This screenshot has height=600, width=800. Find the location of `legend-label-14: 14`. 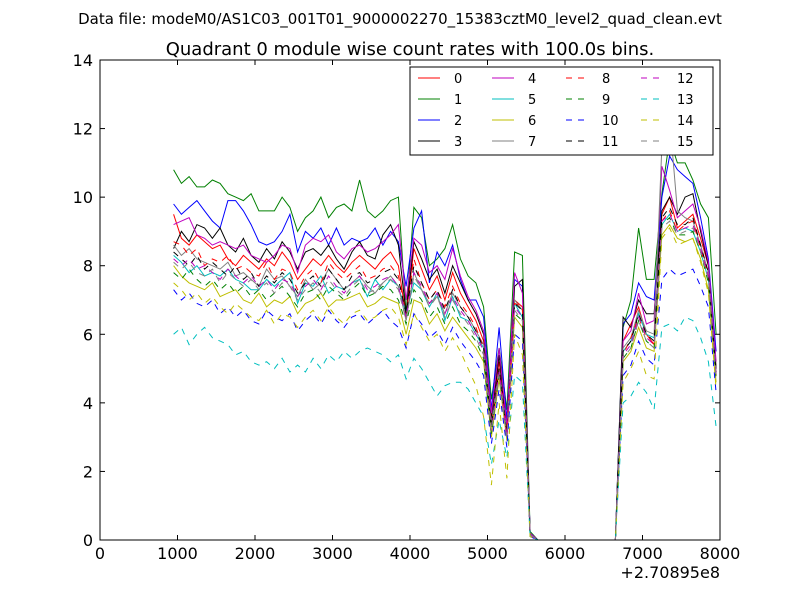

legend-label-14: 14 is located at coordinates (685, 121).